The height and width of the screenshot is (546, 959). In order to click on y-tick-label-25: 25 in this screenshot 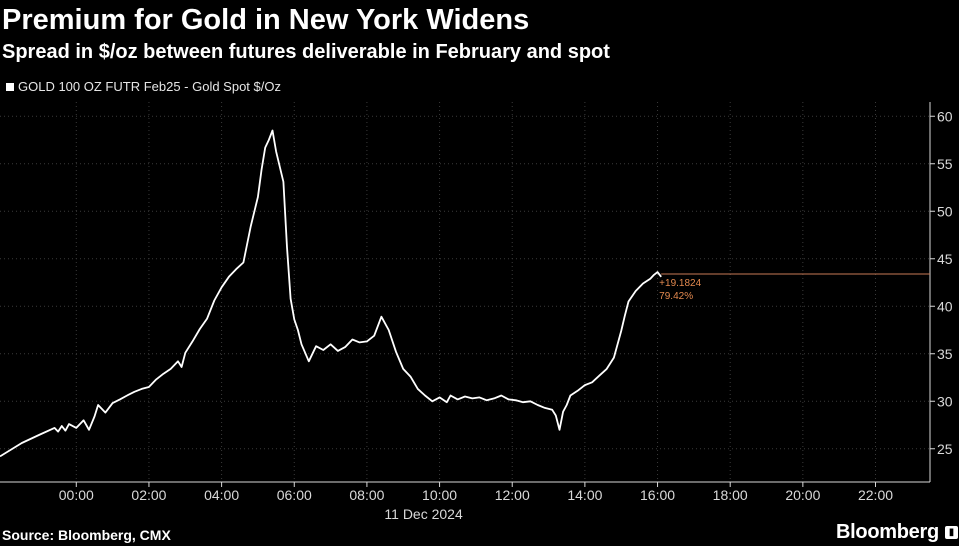, I will do `click(945, 449)`.